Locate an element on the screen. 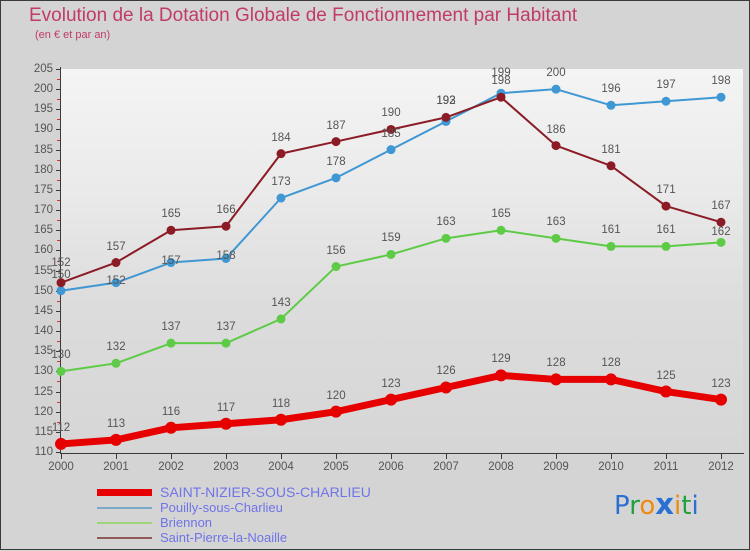  legend-item: SAINT-NIZIER-SOUS-CHARLIEU is located at coordinates (234, 492).